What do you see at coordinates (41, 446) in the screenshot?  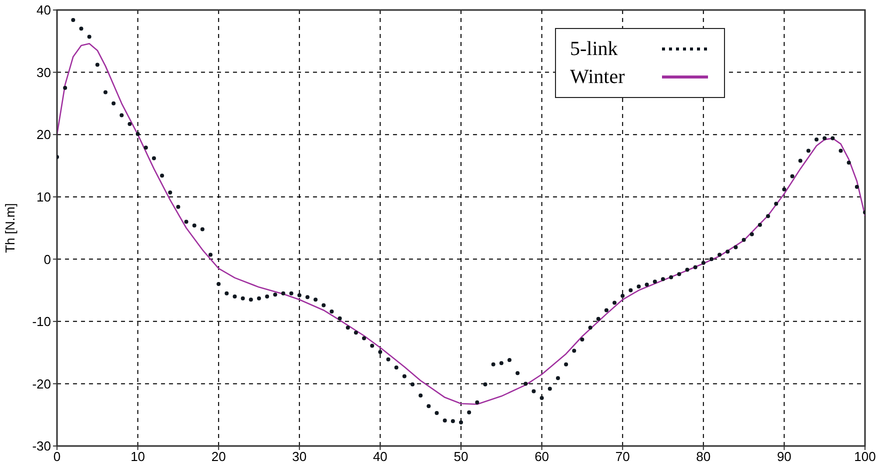 I see `y-tick-label: -30` at bounding box center [41, 446].